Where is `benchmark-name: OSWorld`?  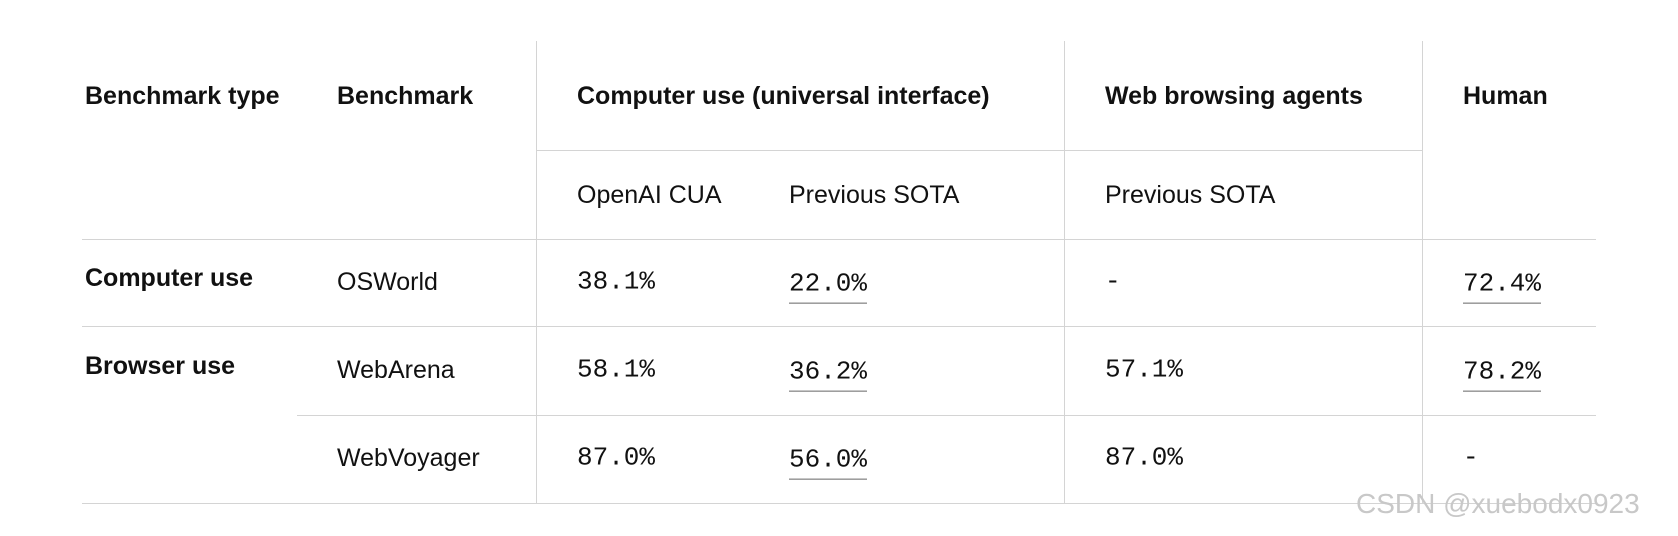
benchmark-name: OSWorld is located at coordinates (387, 282).